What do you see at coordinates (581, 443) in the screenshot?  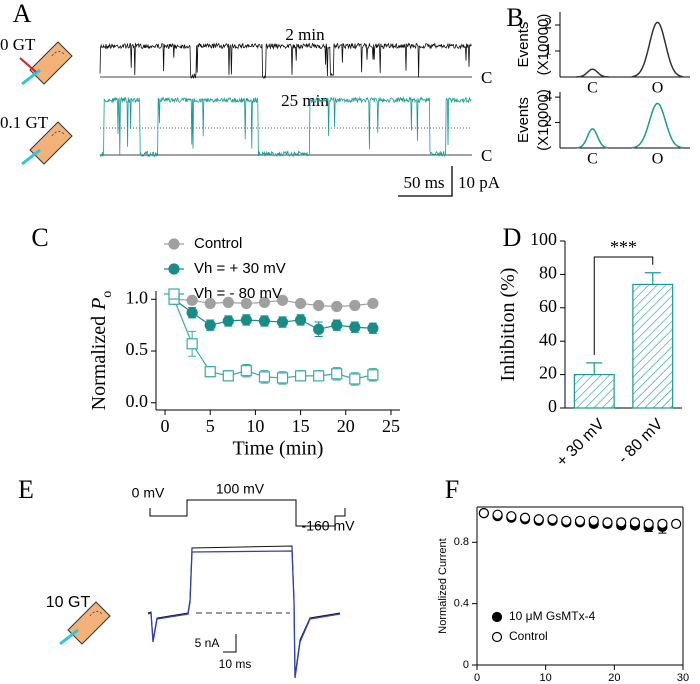 I see `x-tick-label: + 30 mV` at bounding box center [581, 443].